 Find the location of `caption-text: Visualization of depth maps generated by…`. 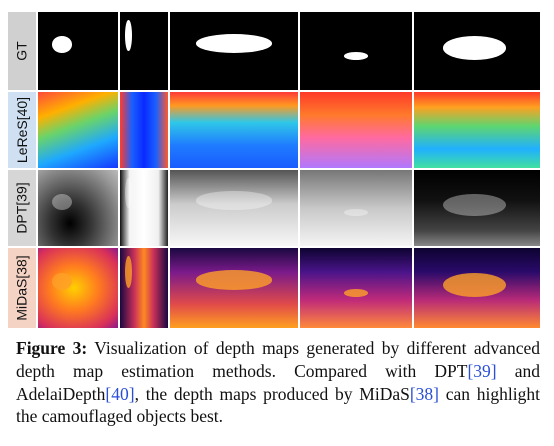

caption-text: Visualization of depth maps generated by… is located at coordinates (278, 359).